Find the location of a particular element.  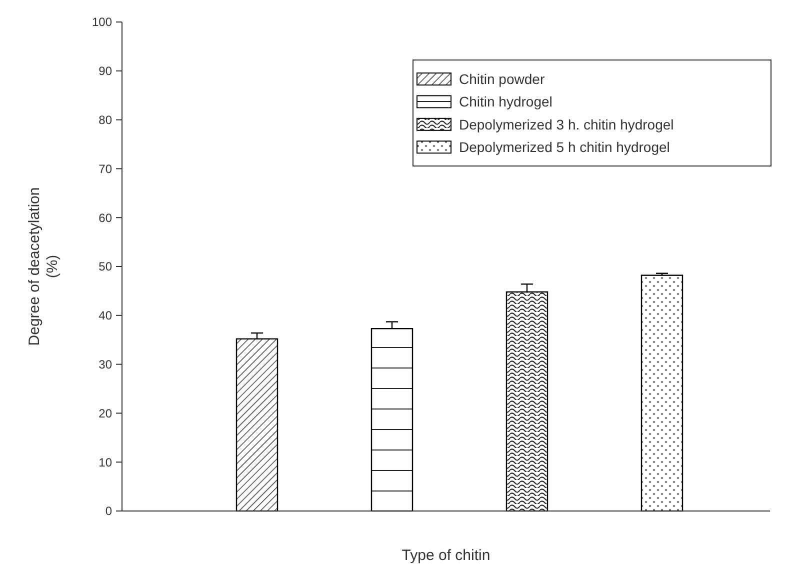

y-tick-label: 70 is located at coordinates (105, 169).